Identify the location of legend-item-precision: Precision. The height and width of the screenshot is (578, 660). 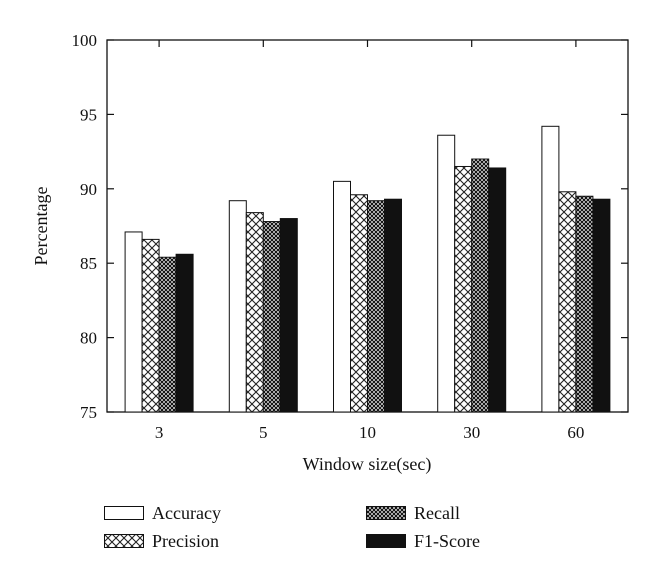
(161, 541).